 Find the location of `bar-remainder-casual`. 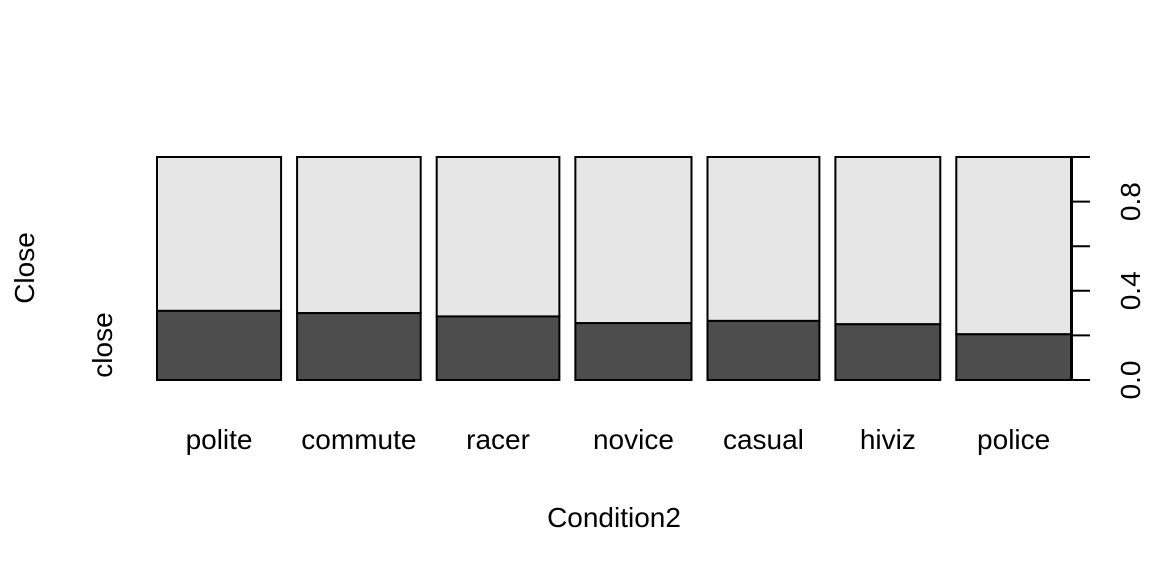

bar-remainder-casual is located at coordinates (763, 239).